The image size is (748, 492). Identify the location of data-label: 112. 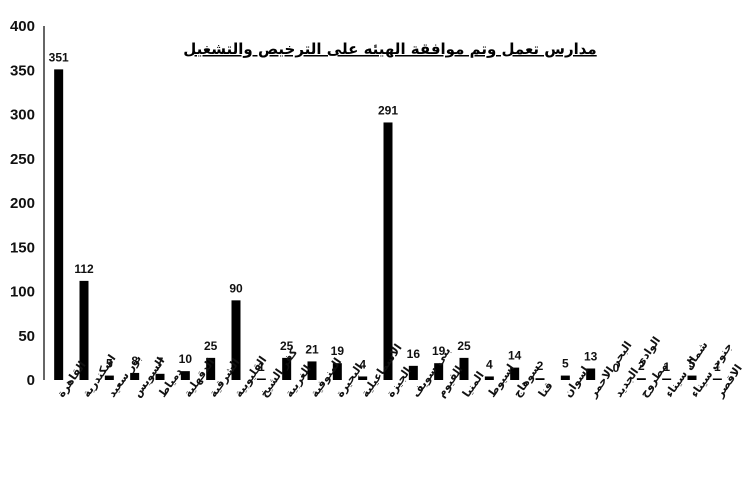
(84, 269).